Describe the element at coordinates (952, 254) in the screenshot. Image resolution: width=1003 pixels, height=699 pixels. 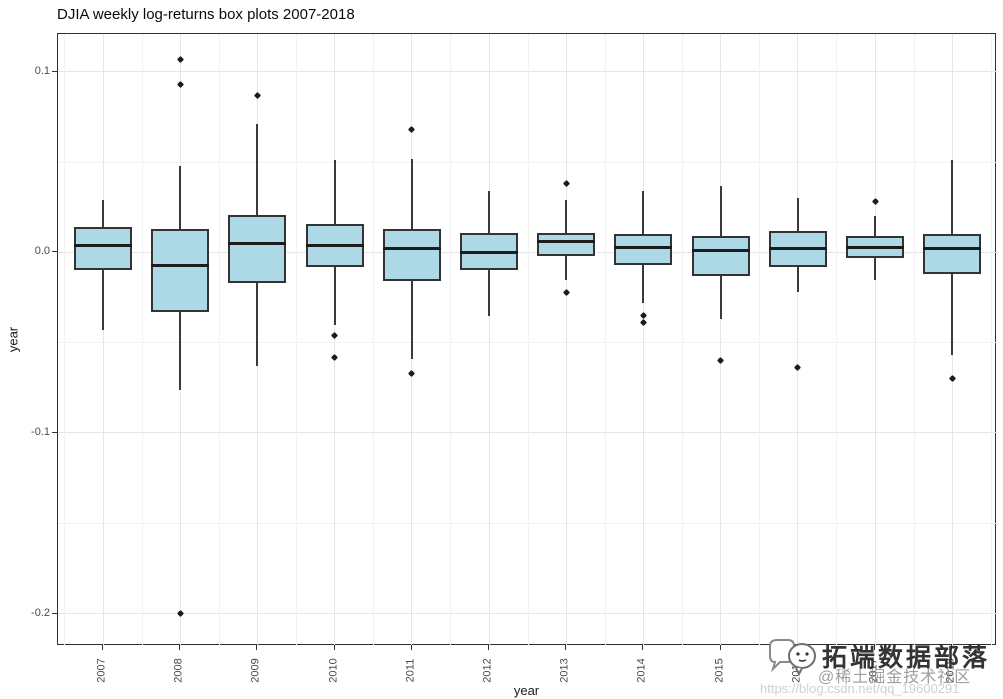
I see `box-2018` at that location.